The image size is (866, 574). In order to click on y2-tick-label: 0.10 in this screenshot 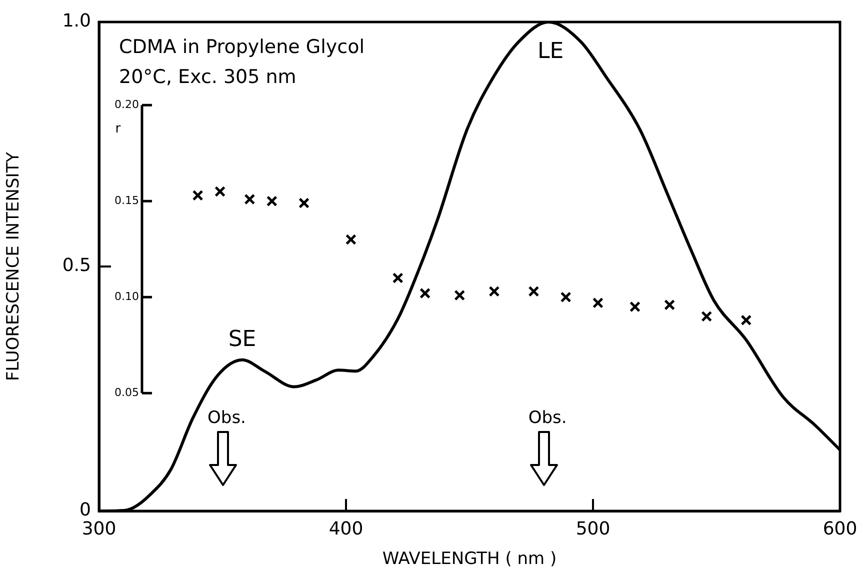, I will do `click(126, 297)`.